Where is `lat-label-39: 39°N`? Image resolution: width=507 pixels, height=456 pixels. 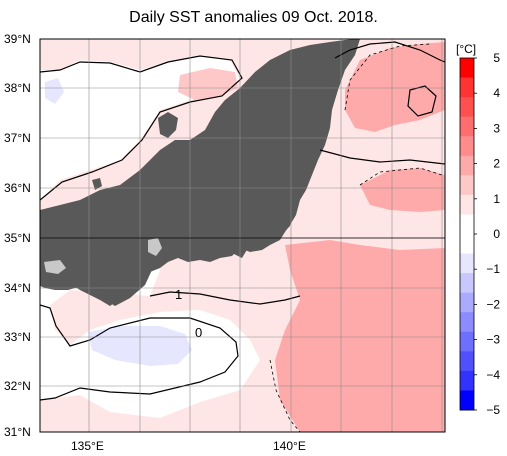 lat-label-39: 39°N is located at coordinates (17, 39).